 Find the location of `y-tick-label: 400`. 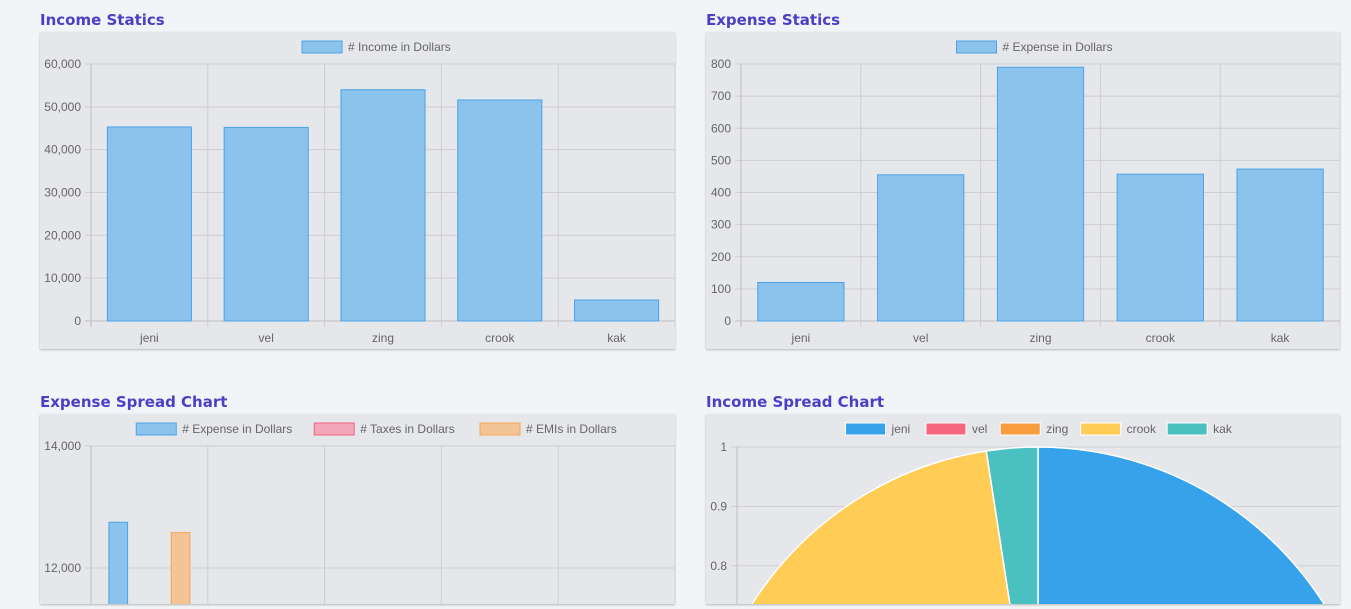

y-tick-label: 400 is located at coordinates (721, 193).